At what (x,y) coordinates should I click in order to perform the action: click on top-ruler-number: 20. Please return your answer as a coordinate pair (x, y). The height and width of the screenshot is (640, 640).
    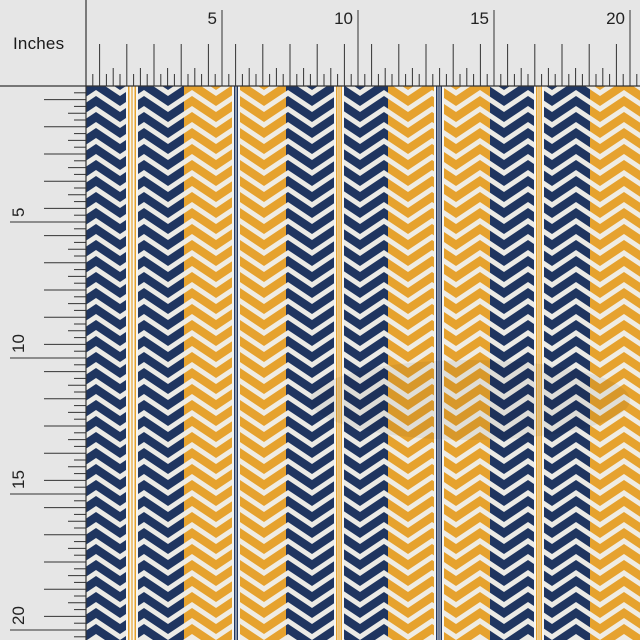
    Looking at the image, I should click on (615, 18).